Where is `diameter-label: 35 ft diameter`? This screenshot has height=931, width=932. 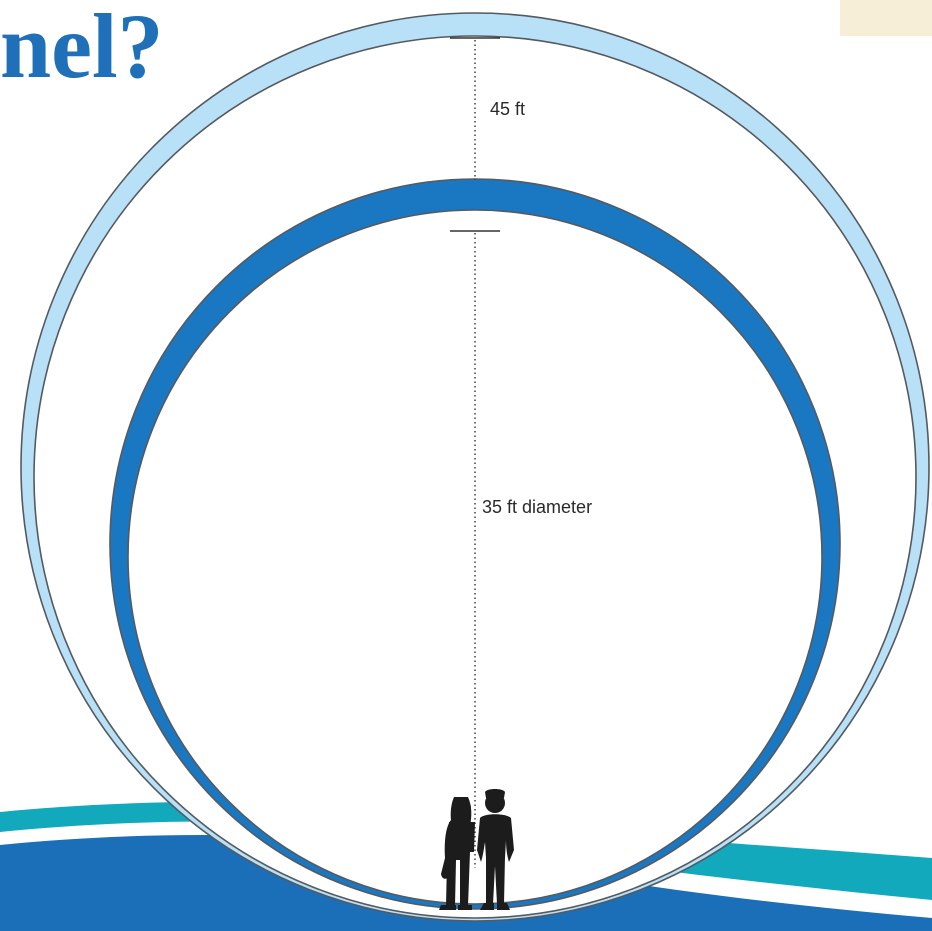 diameter-label: 35 ft diameter is located at coordinates (537, 507).